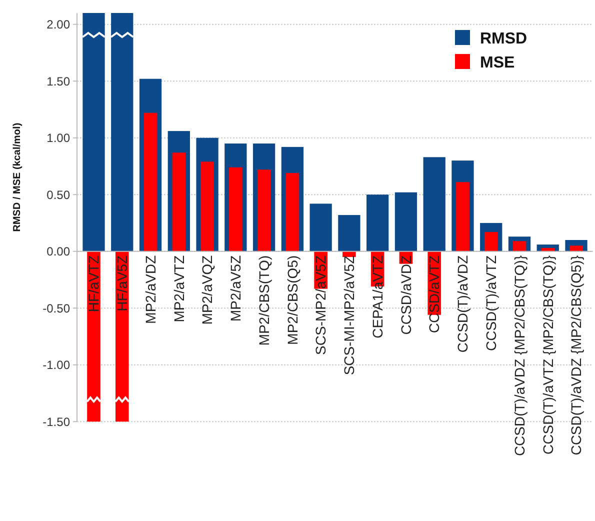 This screenshot has width=595, height=521. Describe the element at coordinates (504, 39) in the screenshot. I see `legend-label: RMSD` at that location.